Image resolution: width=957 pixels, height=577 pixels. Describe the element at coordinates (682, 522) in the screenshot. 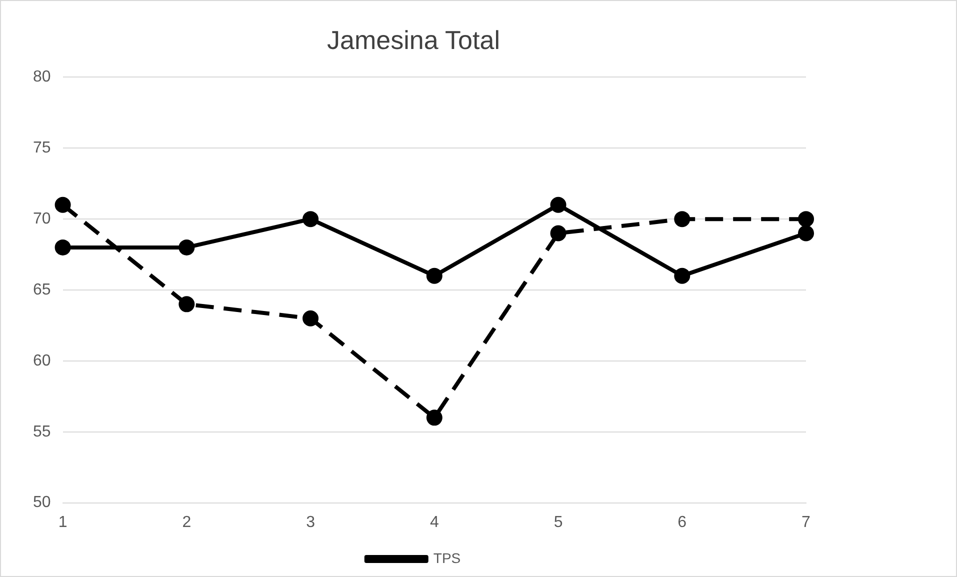

I see `x-tick-label: 6` at that location.